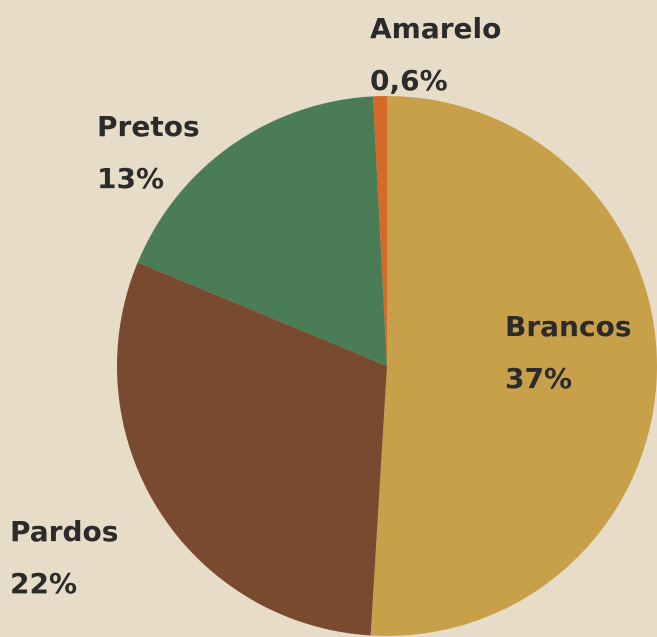 The width and height of the screenshot is (657, 637). Describe the element at coordinates (148, 126) in the screenshot. I see `slice-label: Pretos` at that location.